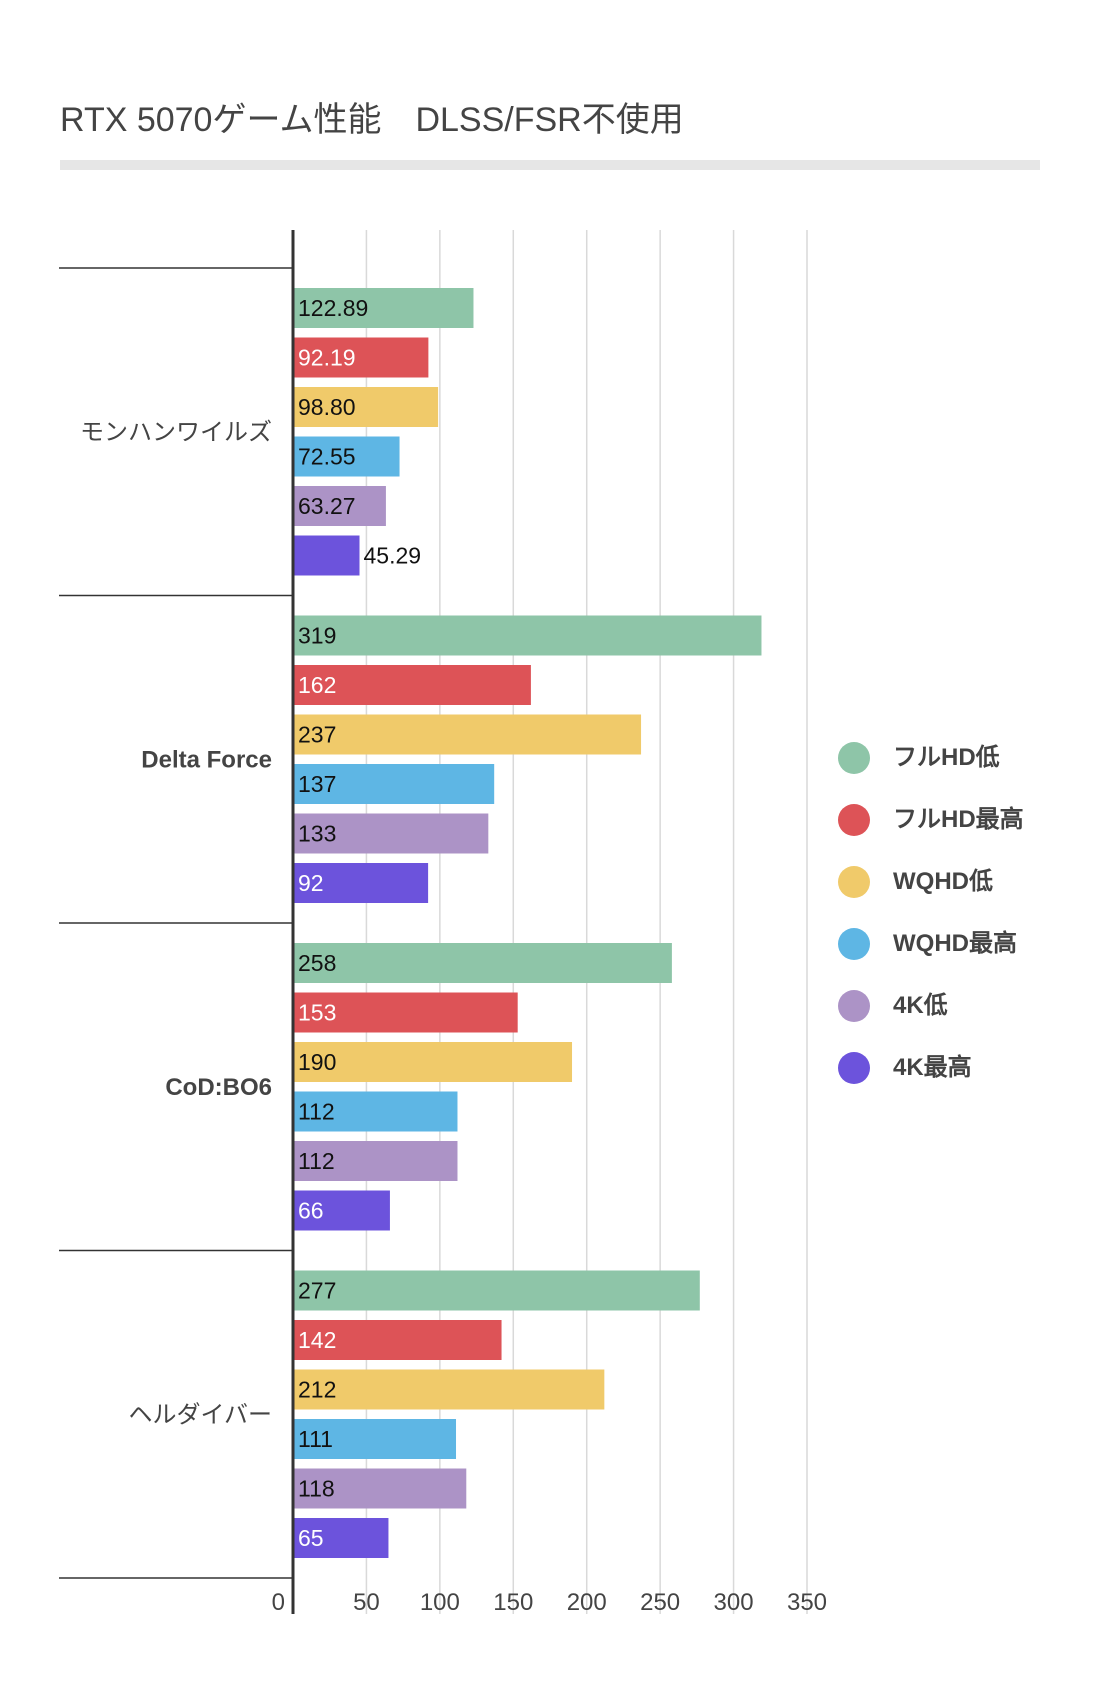 This screenshot has width=1100, height=1698. Describe the element at coordinates (317, 1013) in the screenshot. I see `bar-value-label: 153` at that location.